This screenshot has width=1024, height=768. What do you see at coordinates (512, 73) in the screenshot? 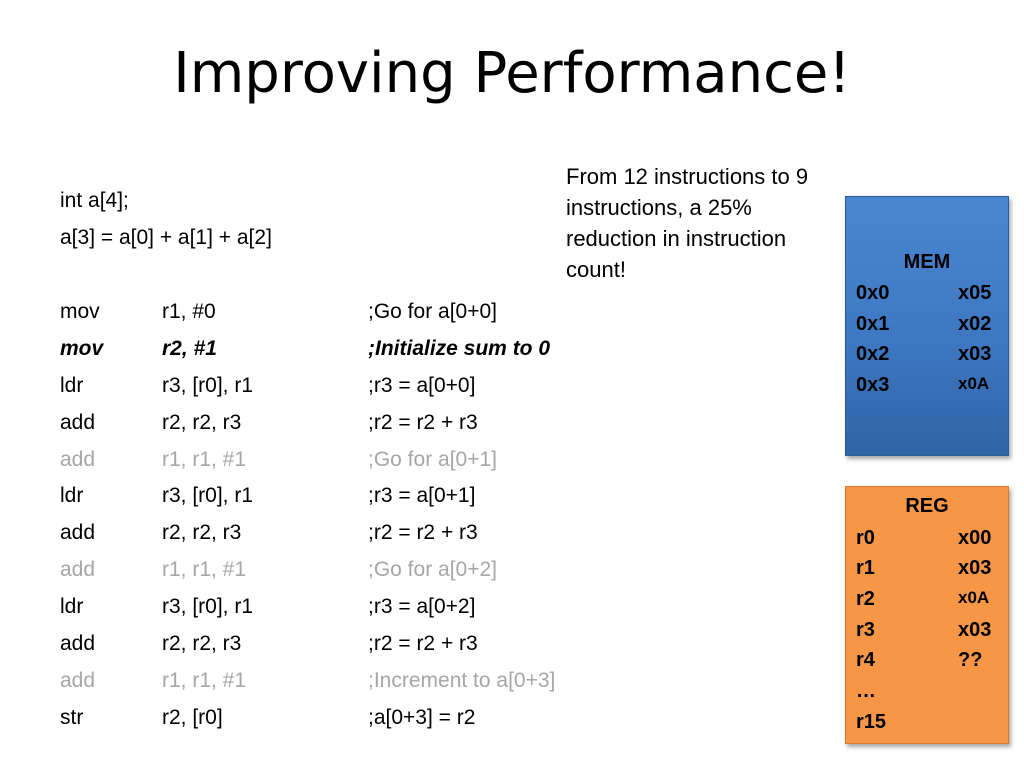
I see `slide-title: Improving Performance!` at bounding box center [512, 73].